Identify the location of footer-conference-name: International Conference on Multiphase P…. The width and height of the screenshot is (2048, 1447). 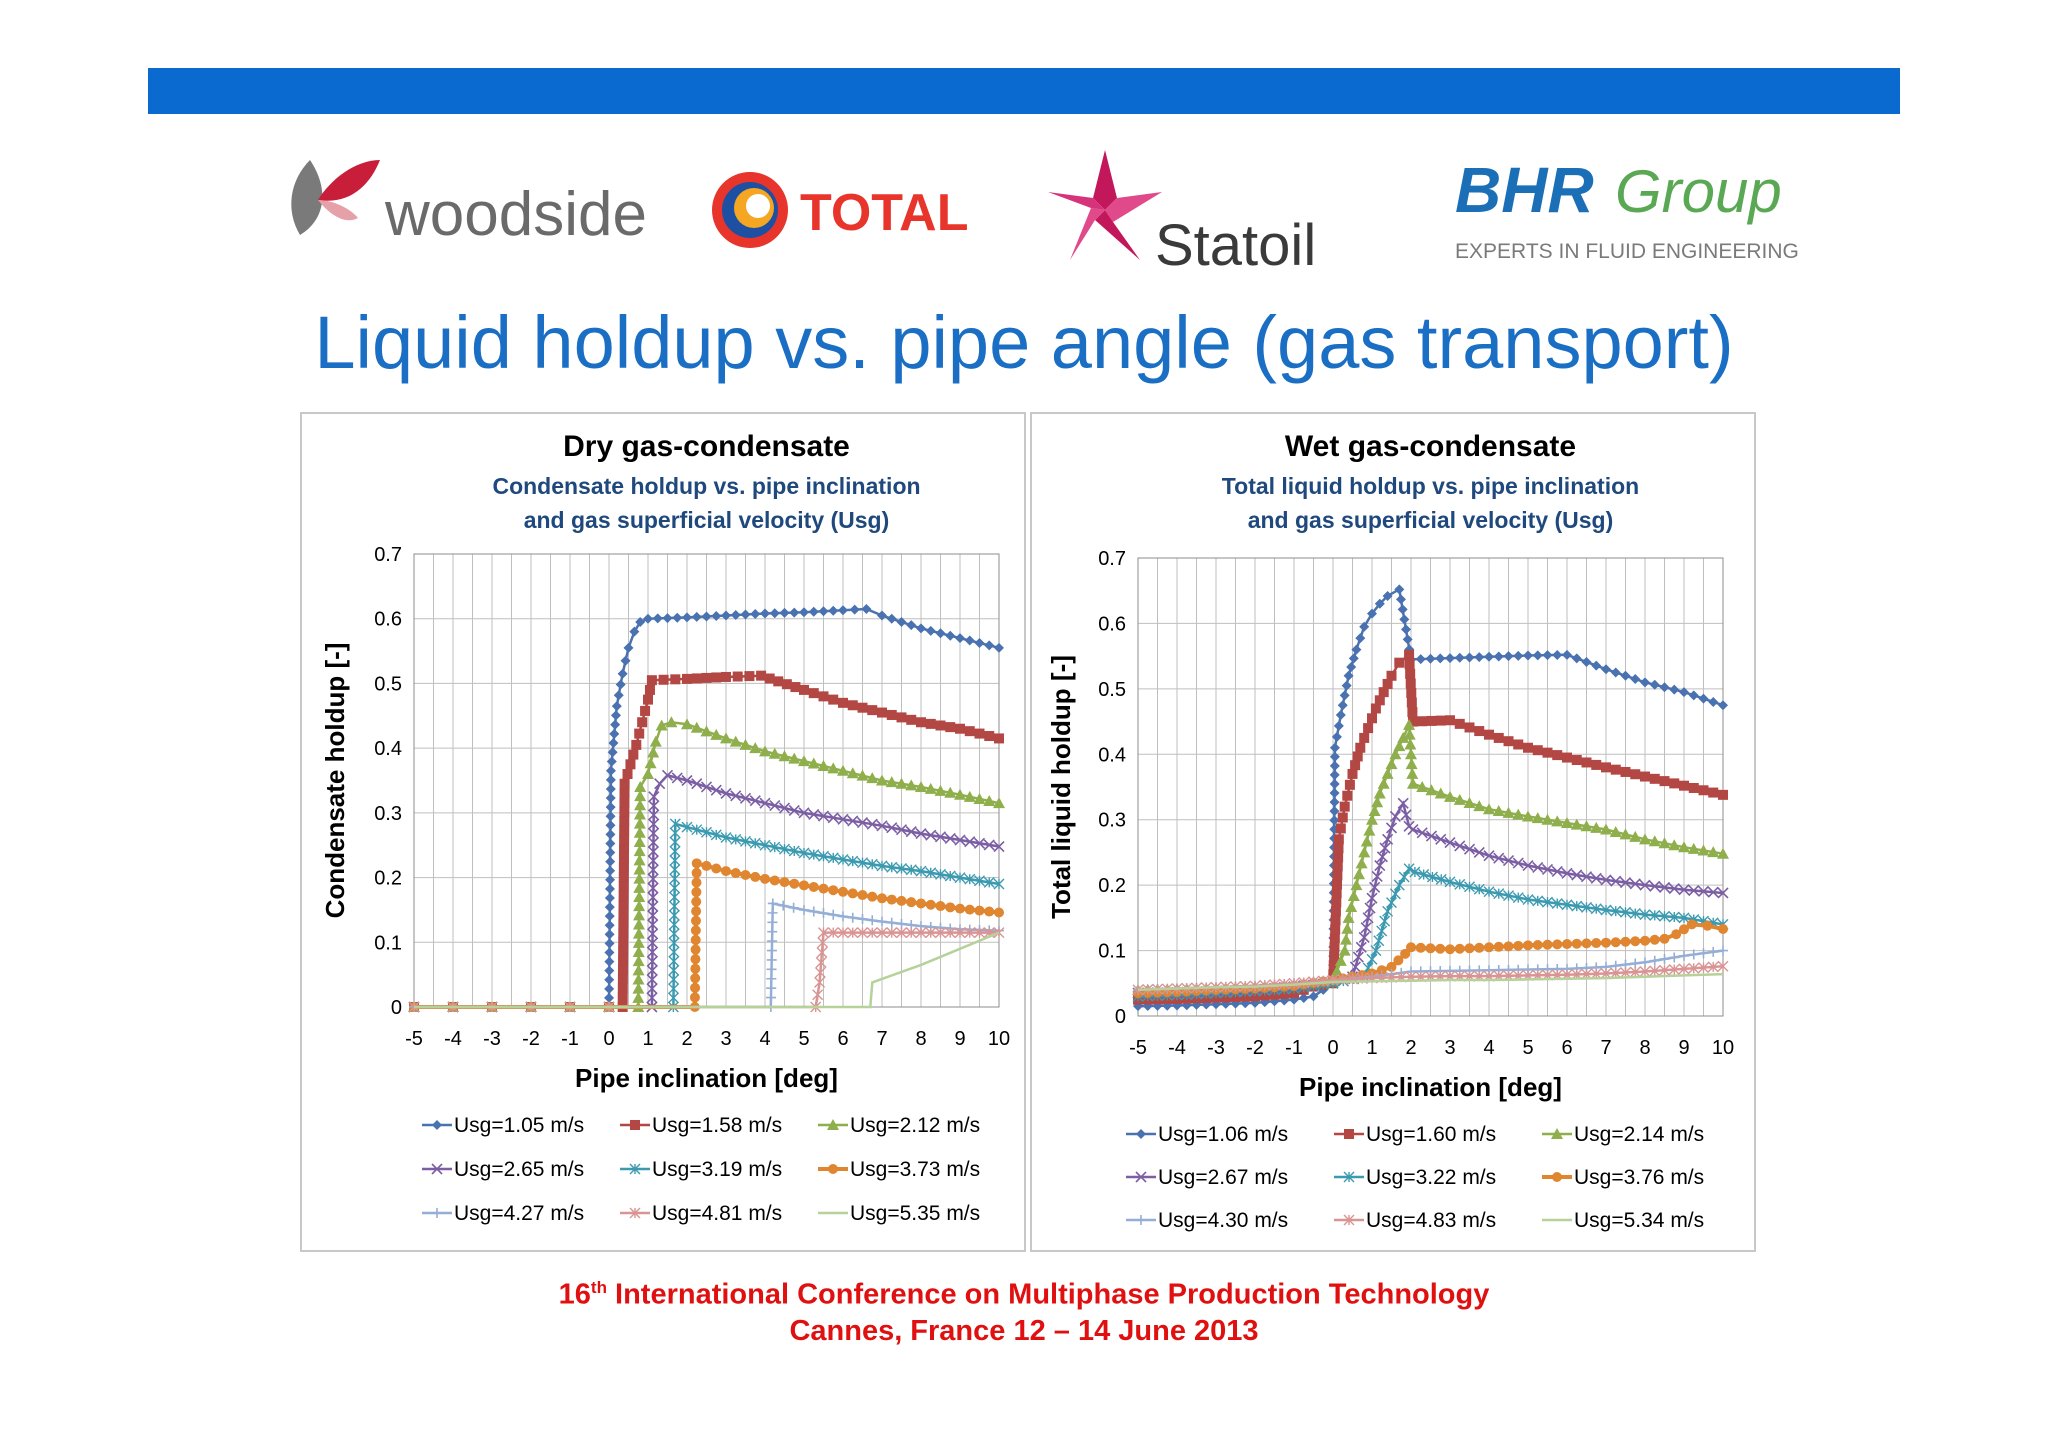
(1048, 1294).